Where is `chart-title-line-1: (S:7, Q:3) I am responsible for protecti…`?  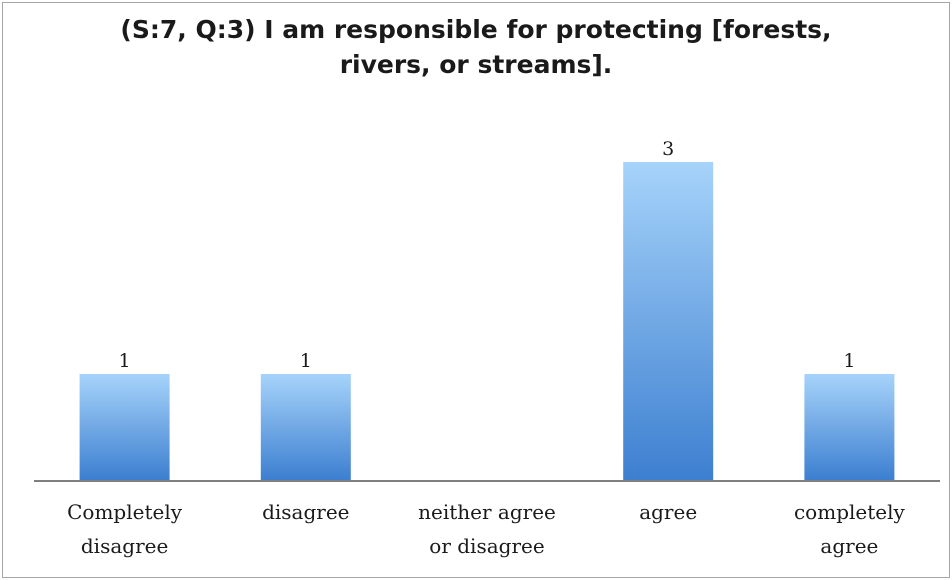 chart-title-line-1: (S:7, Q:3) I am responsible for protecti… is located at coordinates (476, 29).